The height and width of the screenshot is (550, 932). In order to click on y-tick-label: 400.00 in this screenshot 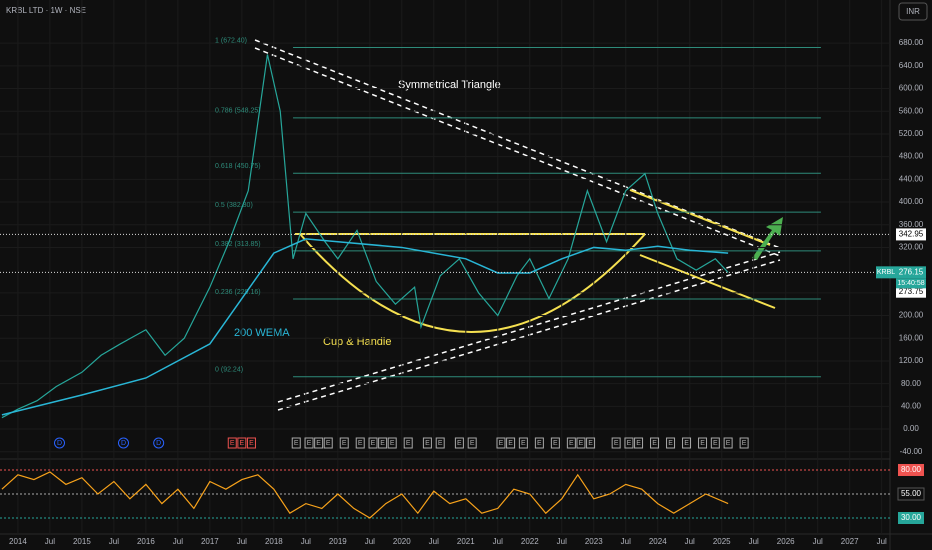, I will do `click(911, 201)`.